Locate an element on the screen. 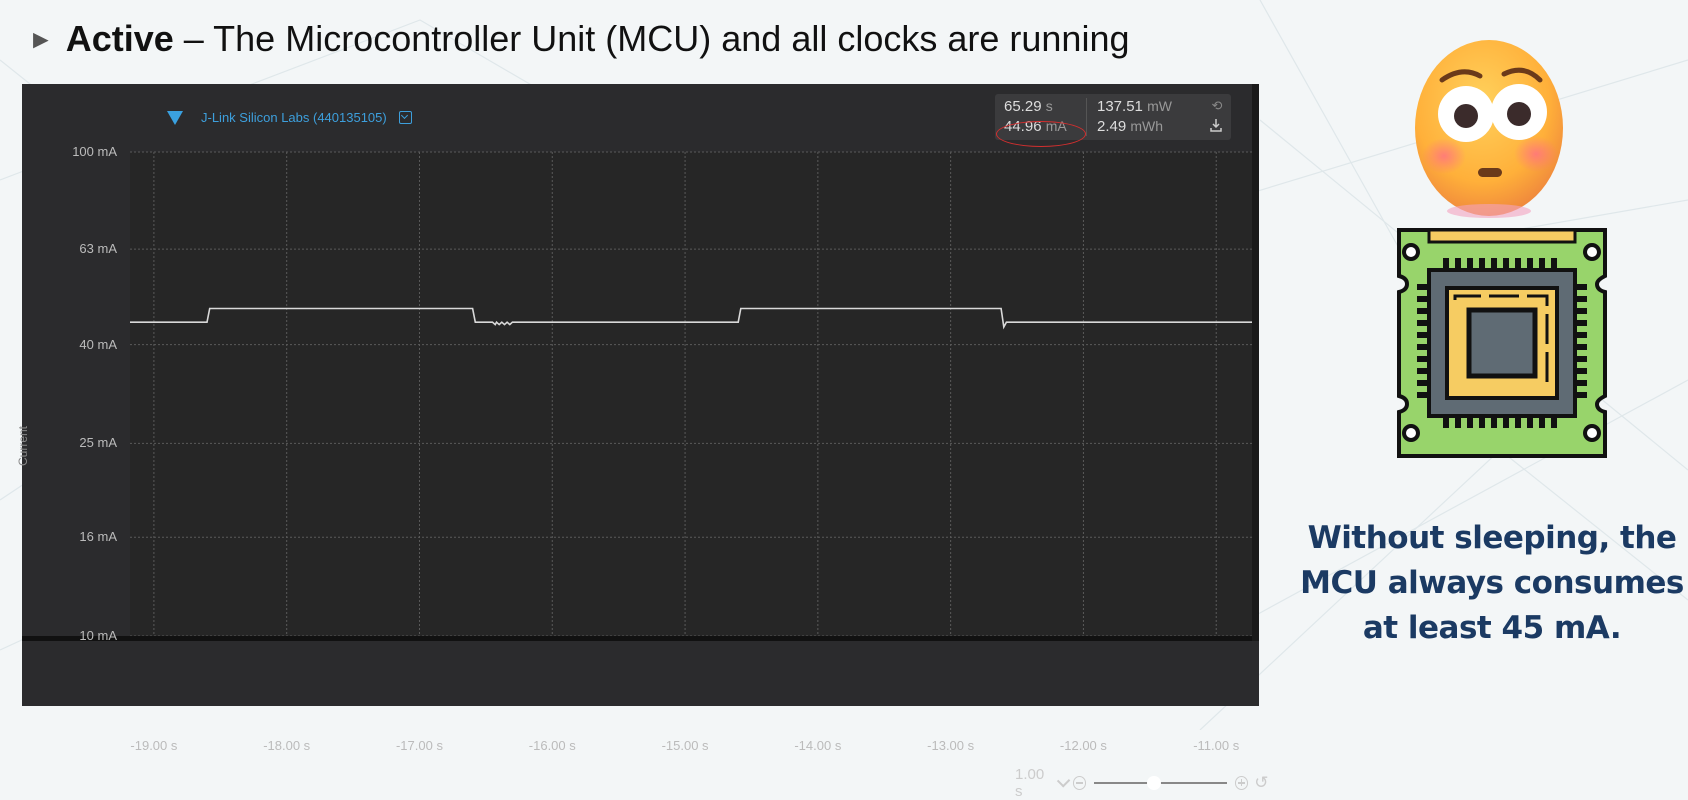 This screenshot has height=800, width=1688. stat-power-unit: mW is located at coordinates (1159, 106).